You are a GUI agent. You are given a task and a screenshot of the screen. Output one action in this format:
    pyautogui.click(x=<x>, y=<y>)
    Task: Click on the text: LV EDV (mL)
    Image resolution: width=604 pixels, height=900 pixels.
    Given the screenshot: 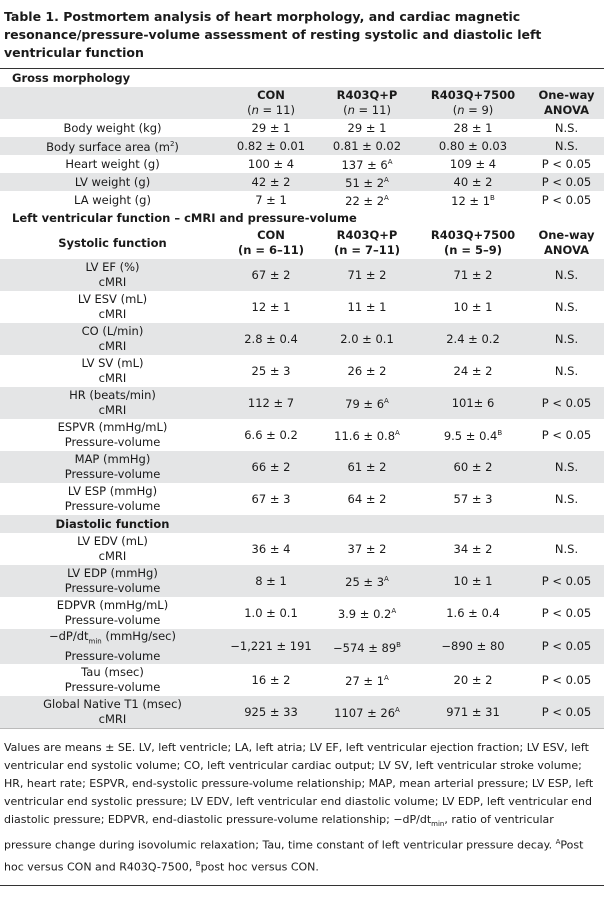 What is the action you would take?
    pyautogui.click(x=112, y=541)
    